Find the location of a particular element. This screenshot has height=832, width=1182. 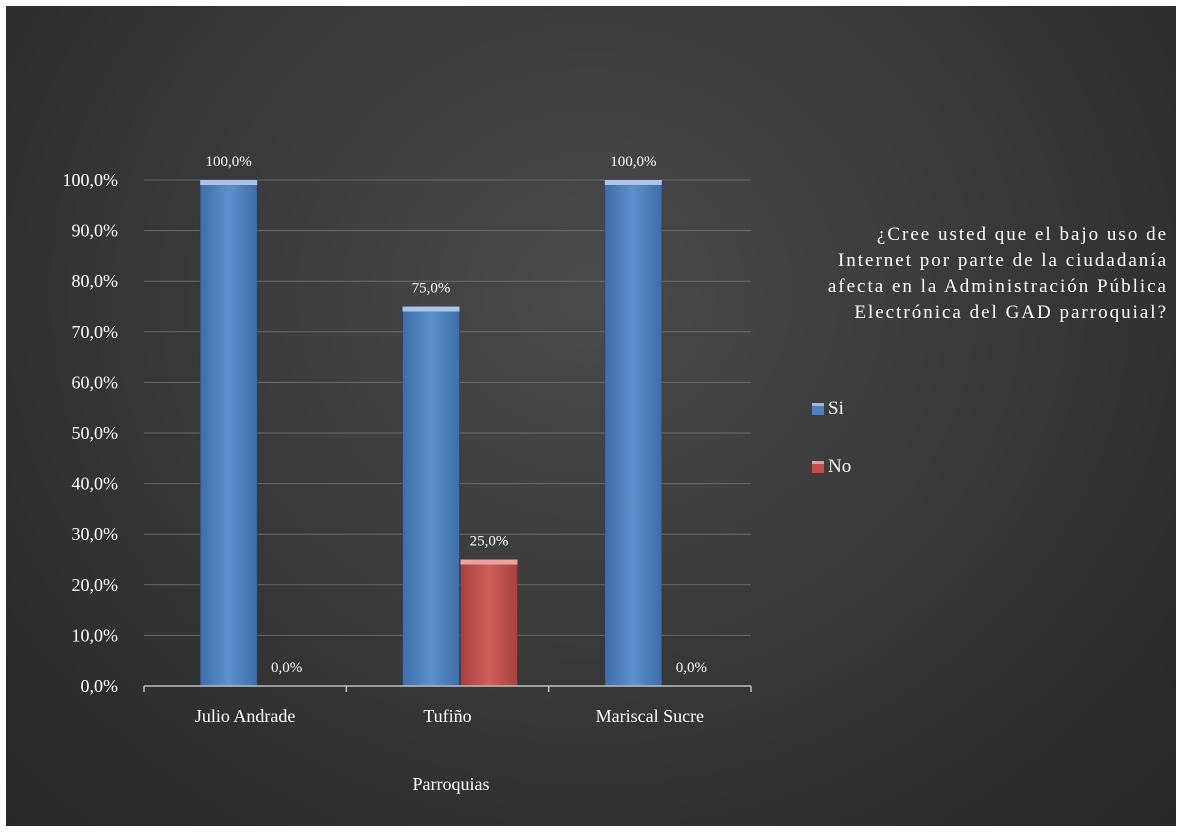

legend-swatch-no is located at coordinates (818, 467).